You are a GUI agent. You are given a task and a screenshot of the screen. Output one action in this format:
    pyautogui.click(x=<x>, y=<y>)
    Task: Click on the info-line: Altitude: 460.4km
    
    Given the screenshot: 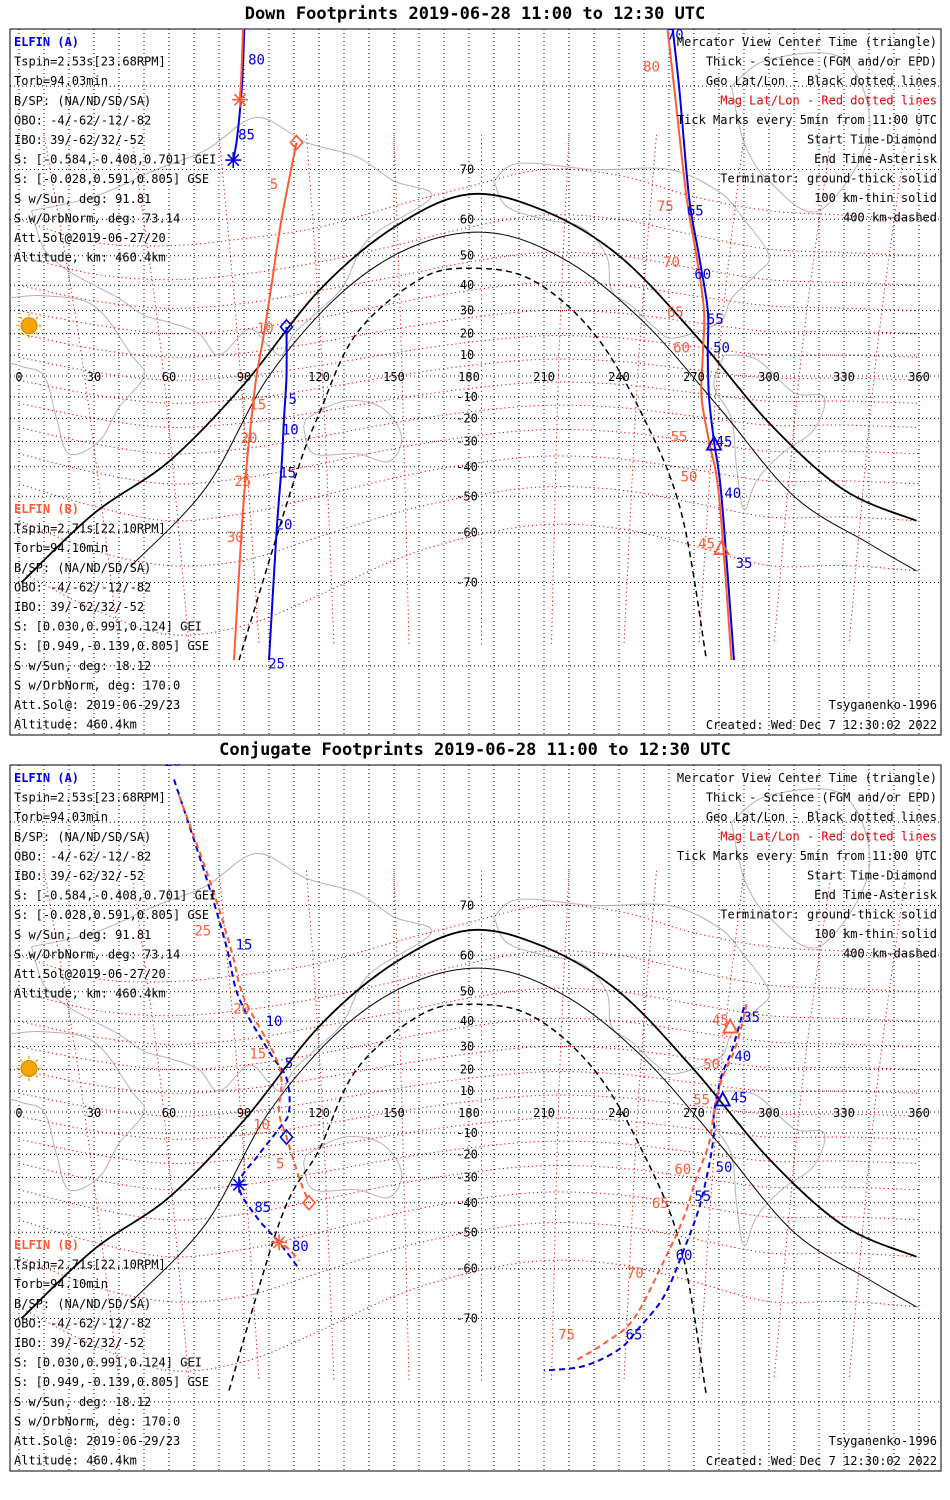 What is the action you would take?
    pyautogui.click(x=75, y=1461)
    